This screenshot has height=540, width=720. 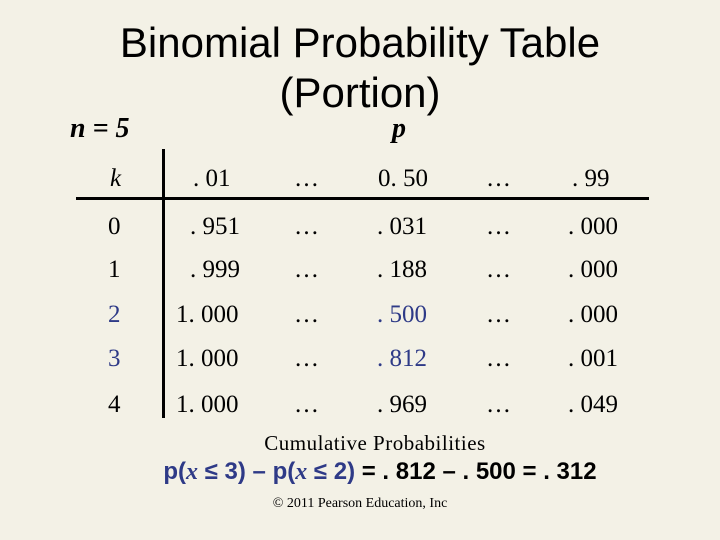 What do you see at coordinates (593, 314) in the screenshot?
I see `cell-r2-p99: . 000` at bounding box center [593, 314].